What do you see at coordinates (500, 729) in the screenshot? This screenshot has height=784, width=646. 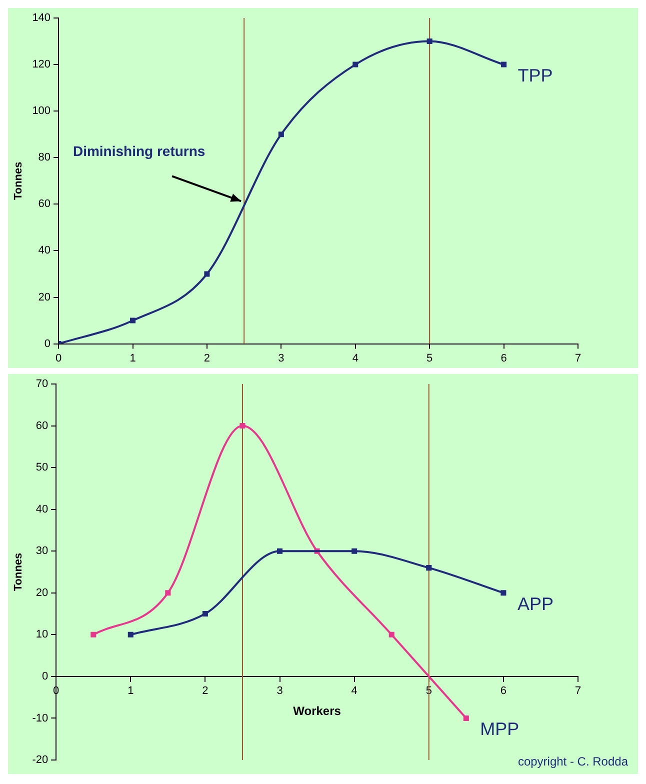 I see `series-label: MPP` at bounding box center [500, 729].